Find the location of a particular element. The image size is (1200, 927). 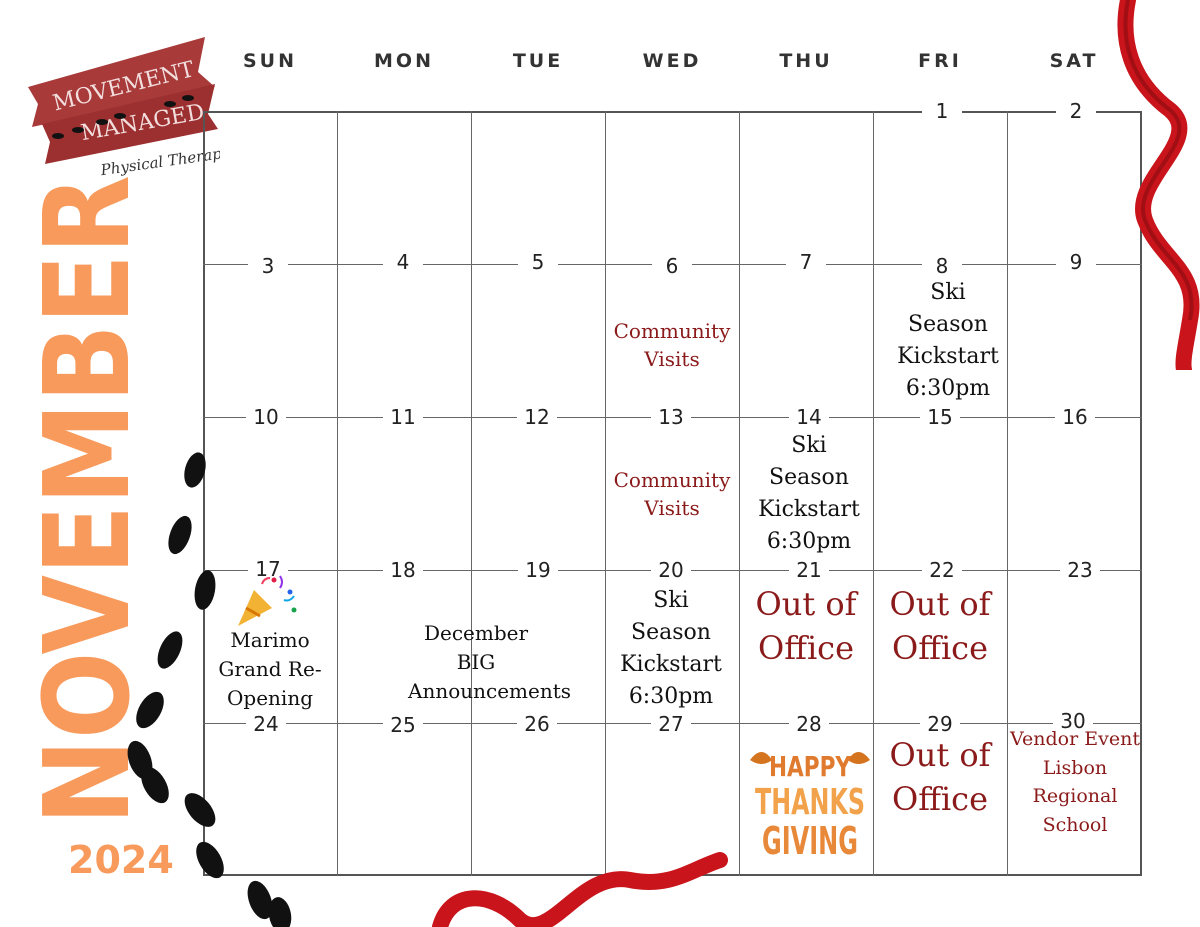

dayname-sun: SUN is located at coordinates (269, 61).